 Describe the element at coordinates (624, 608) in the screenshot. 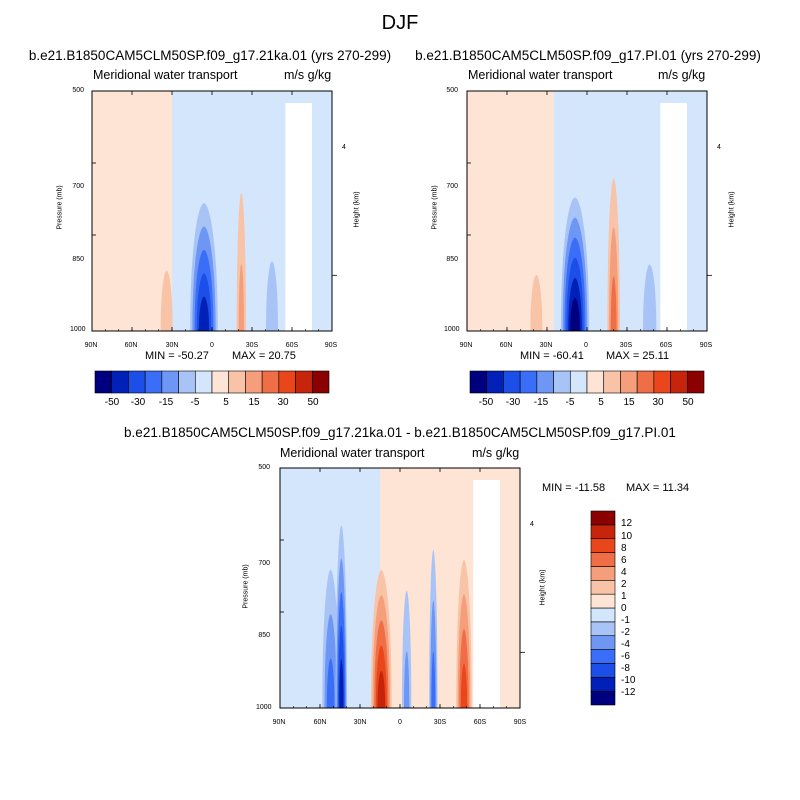

I see `panel-diff-colorbar-label: 0` at that location.